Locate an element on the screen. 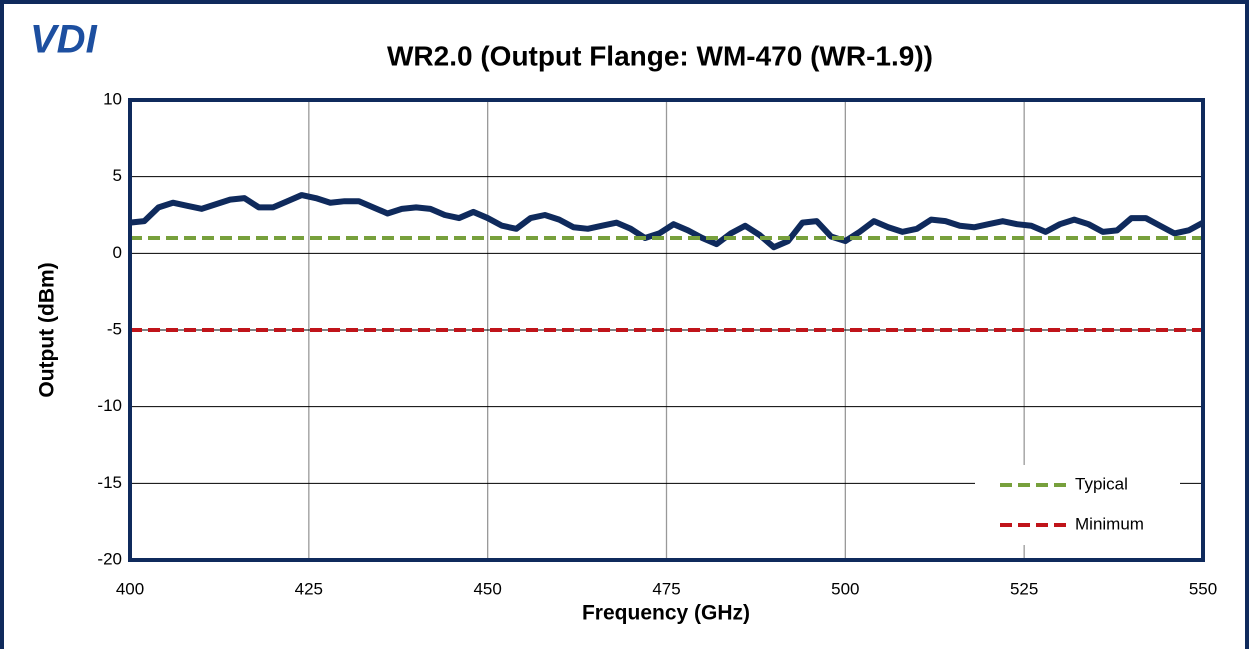 The width and height of the screenshot is (1249, 649). y-tick-label: -15 is located at coordinates (109, 482).